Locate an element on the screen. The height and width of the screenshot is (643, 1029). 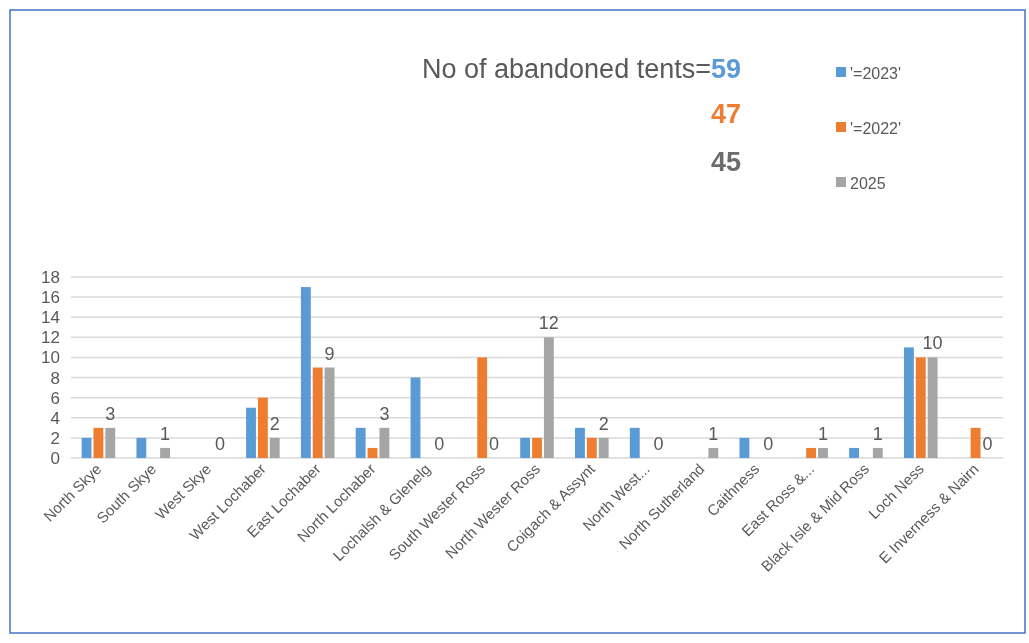
y-tick-label: 8 is located at coordinates (55, 378).